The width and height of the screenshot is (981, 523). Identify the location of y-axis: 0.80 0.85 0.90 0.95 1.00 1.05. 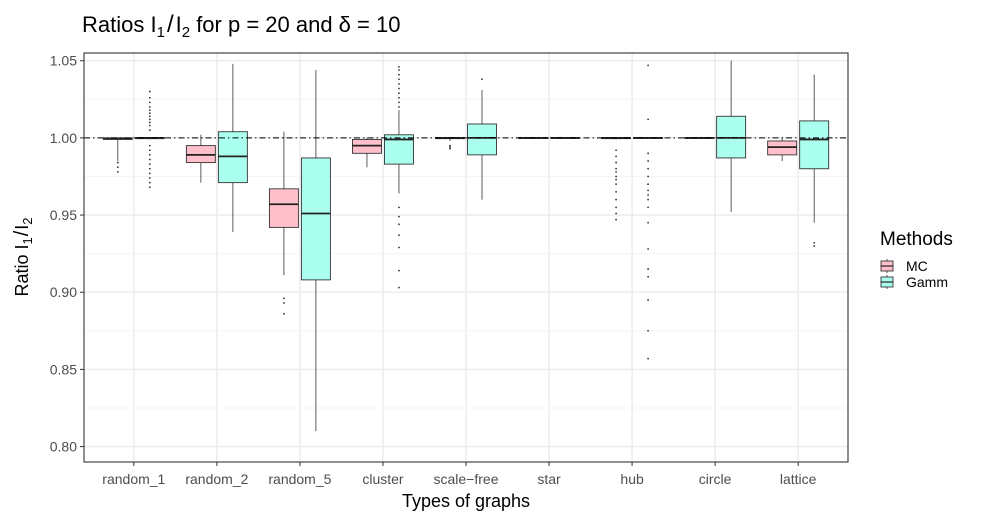
(67, 254).